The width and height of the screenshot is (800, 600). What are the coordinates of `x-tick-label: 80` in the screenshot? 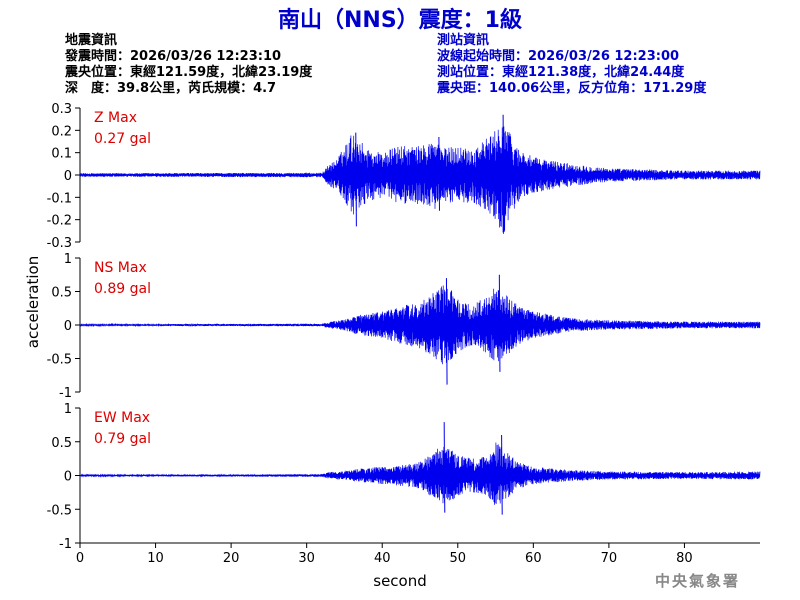 It's located at (684, 558).